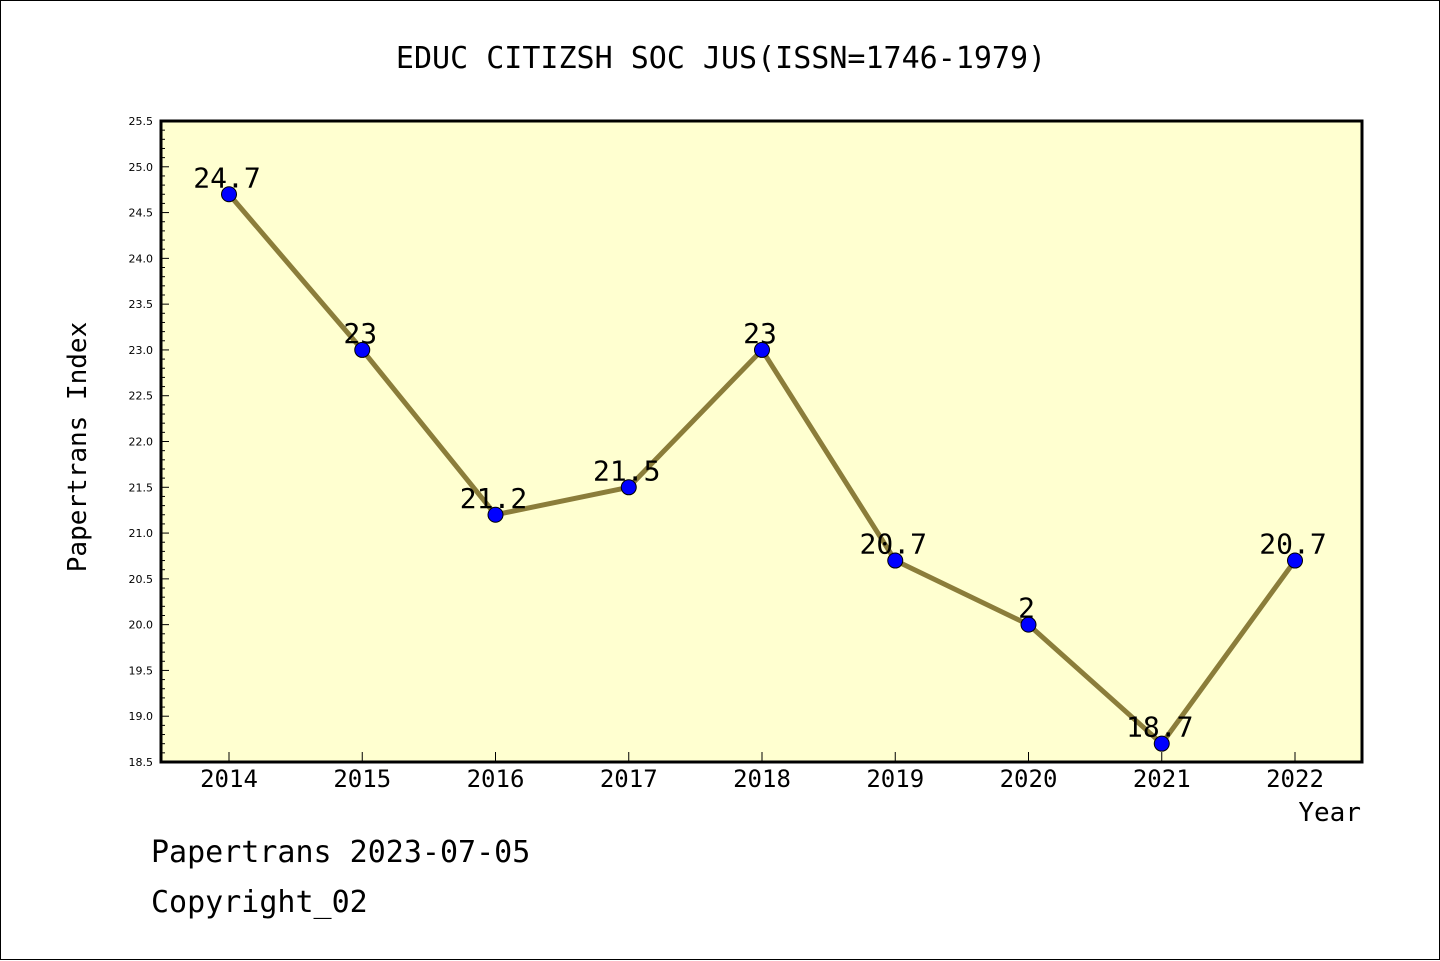  Describe the element at coordinates (141, 304) in the screenshot. I see `y-tick-label: 23.5` at that location.